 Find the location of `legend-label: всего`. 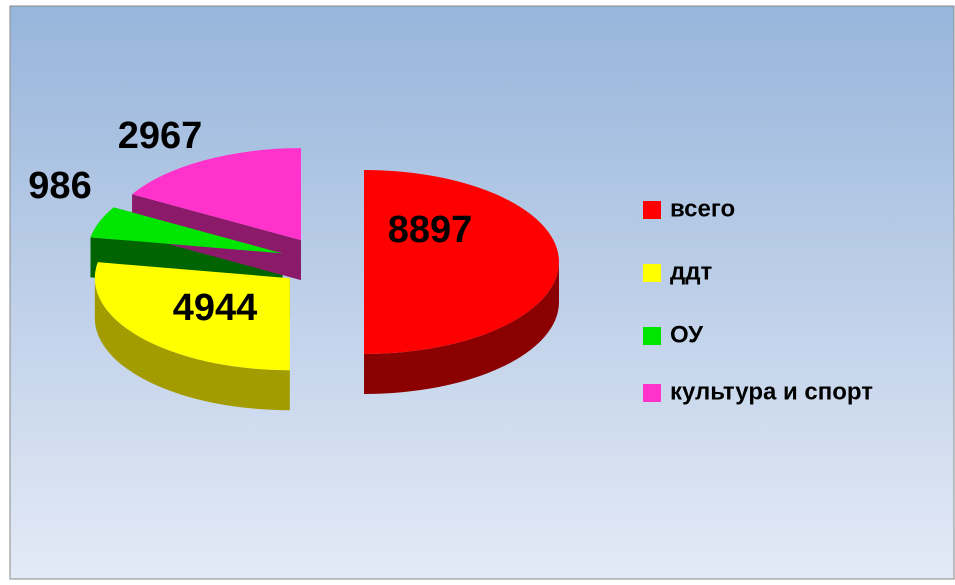

legend-label: всего is located at coordinates (702, 208).